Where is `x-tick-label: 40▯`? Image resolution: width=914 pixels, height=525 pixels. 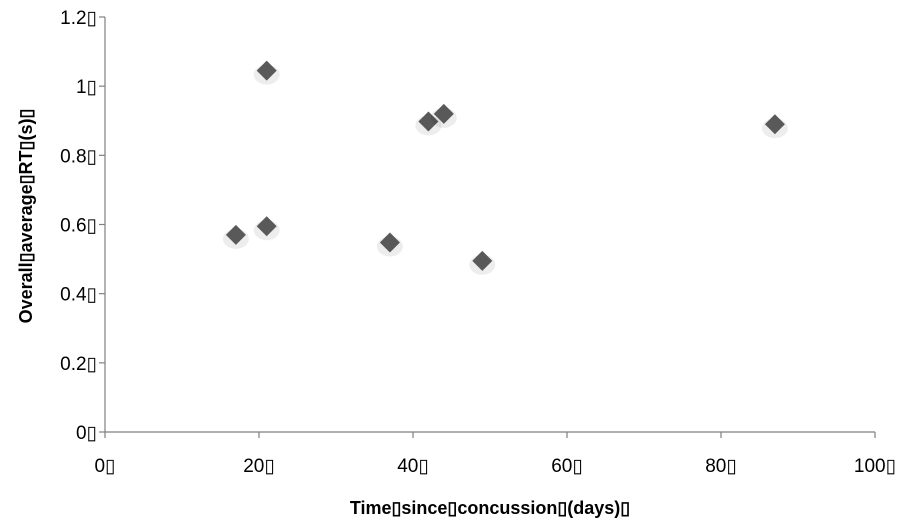 x-tick-label: 40▯ is located at coordinates (413, 466).